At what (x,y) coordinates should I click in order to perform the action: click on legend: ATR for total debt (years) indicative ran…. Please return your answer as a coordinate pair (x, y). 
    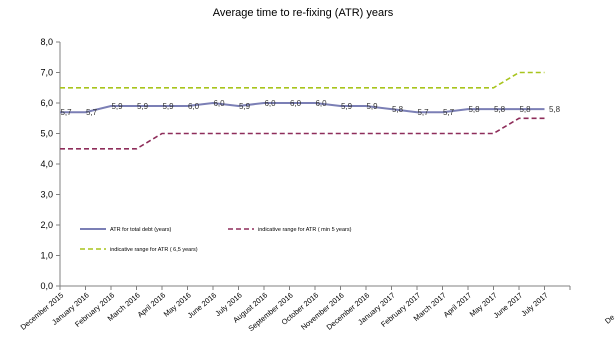
    Looking at the image, I should click on (216, 240).